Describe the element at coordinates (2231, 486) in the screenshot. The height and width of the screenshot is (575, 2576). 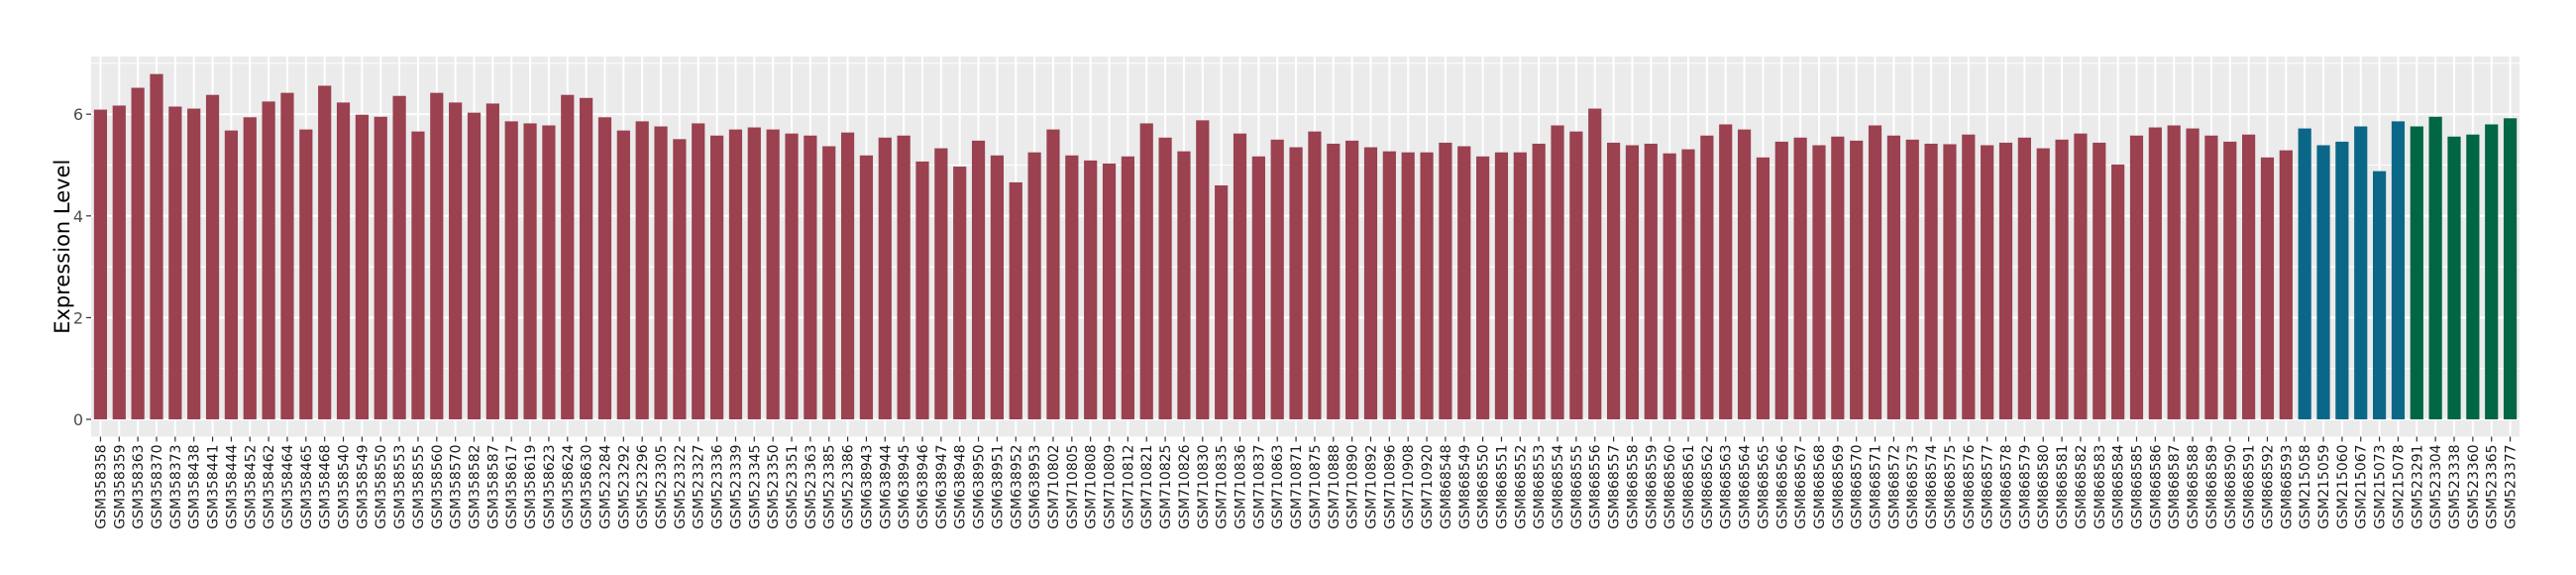
I see `x-tick-label: GSM868590` at that location.